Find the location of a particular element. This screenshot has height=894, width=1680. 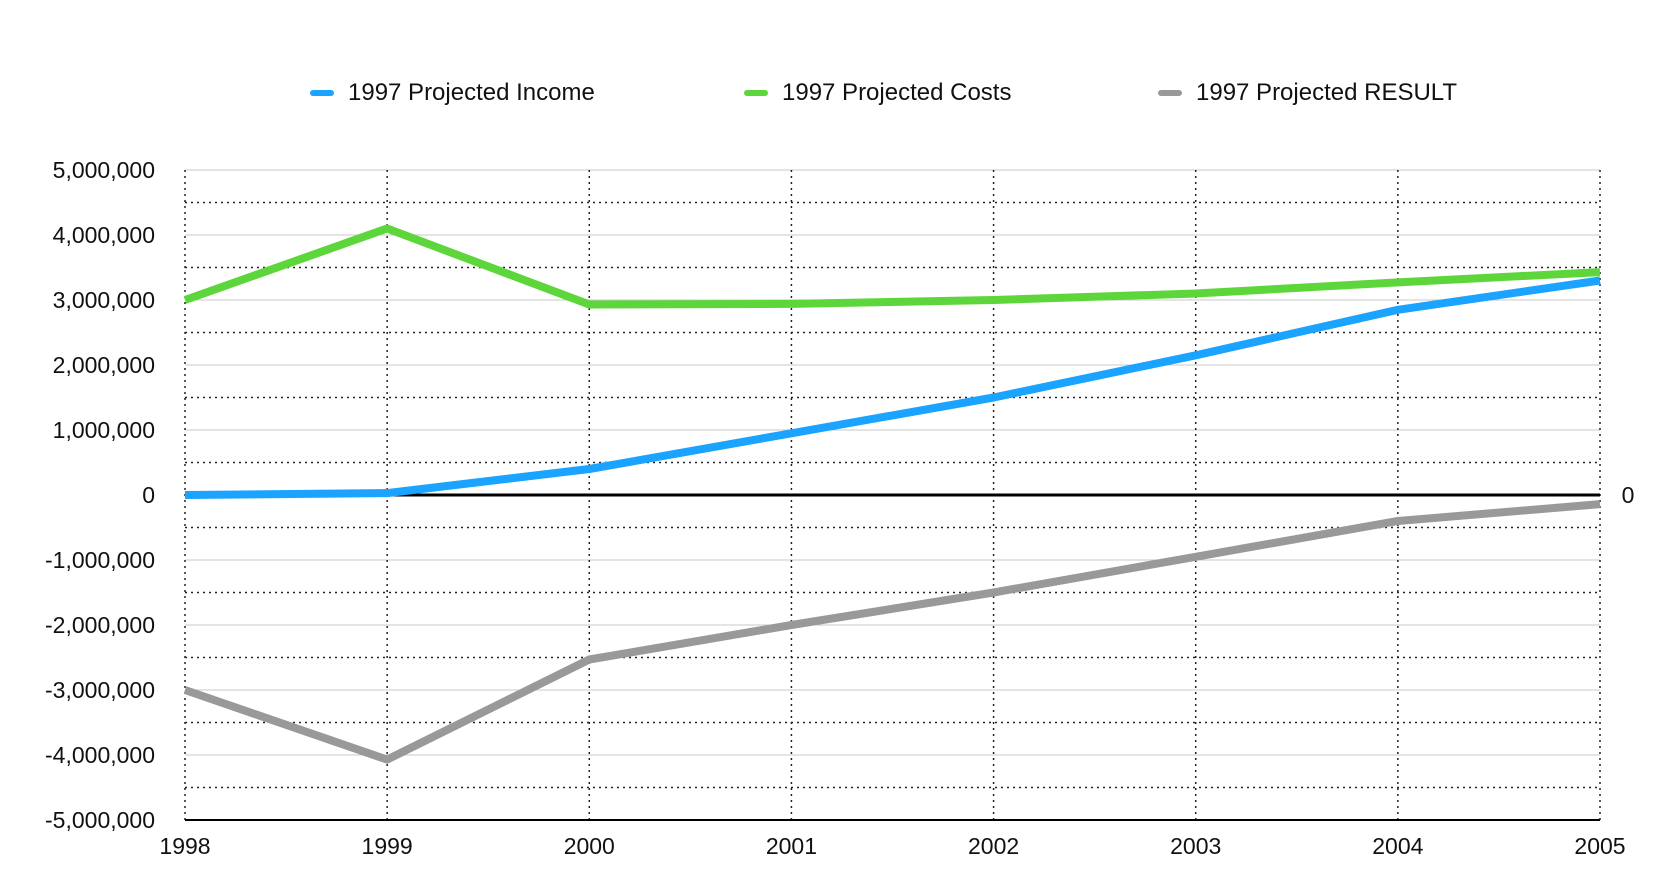

x-tick-label: 1998 is located at coordinates (184, 846).